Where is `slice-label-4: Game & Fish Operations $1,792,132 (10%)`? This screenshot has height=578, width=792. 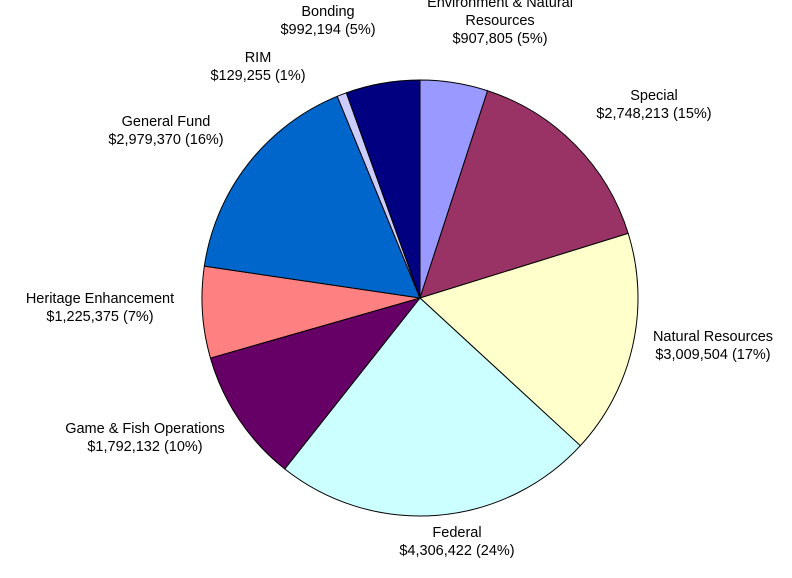
slice-label-4: Game & Fish Operations $1,792,132 (10%) is located at coordinates (145, 438).